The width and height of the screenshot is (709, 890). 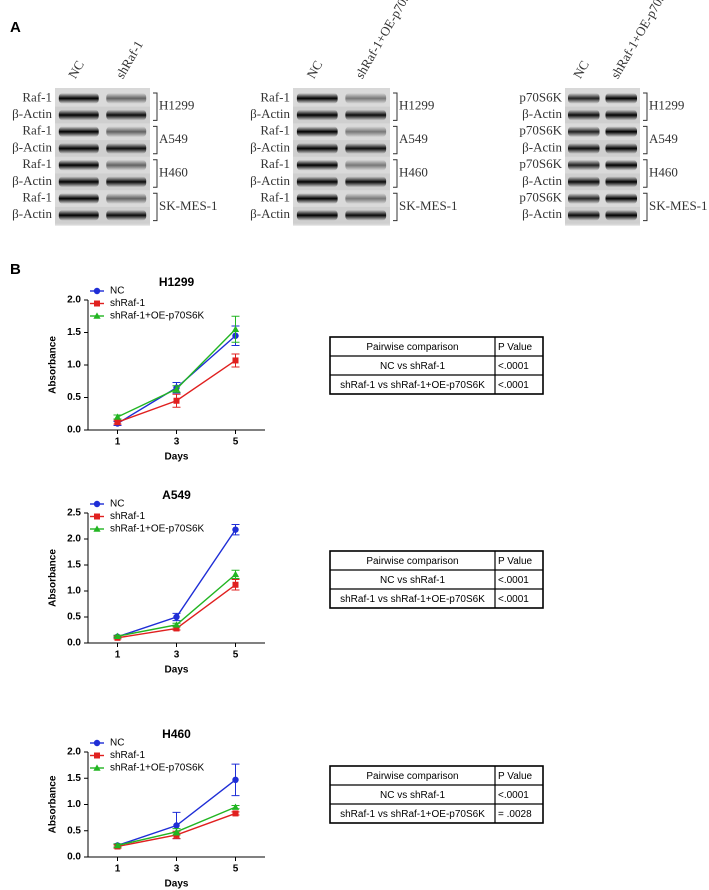 I want to click on legend-label: shRaf-1+OE-p70S6K, so click(x=157, y=529).